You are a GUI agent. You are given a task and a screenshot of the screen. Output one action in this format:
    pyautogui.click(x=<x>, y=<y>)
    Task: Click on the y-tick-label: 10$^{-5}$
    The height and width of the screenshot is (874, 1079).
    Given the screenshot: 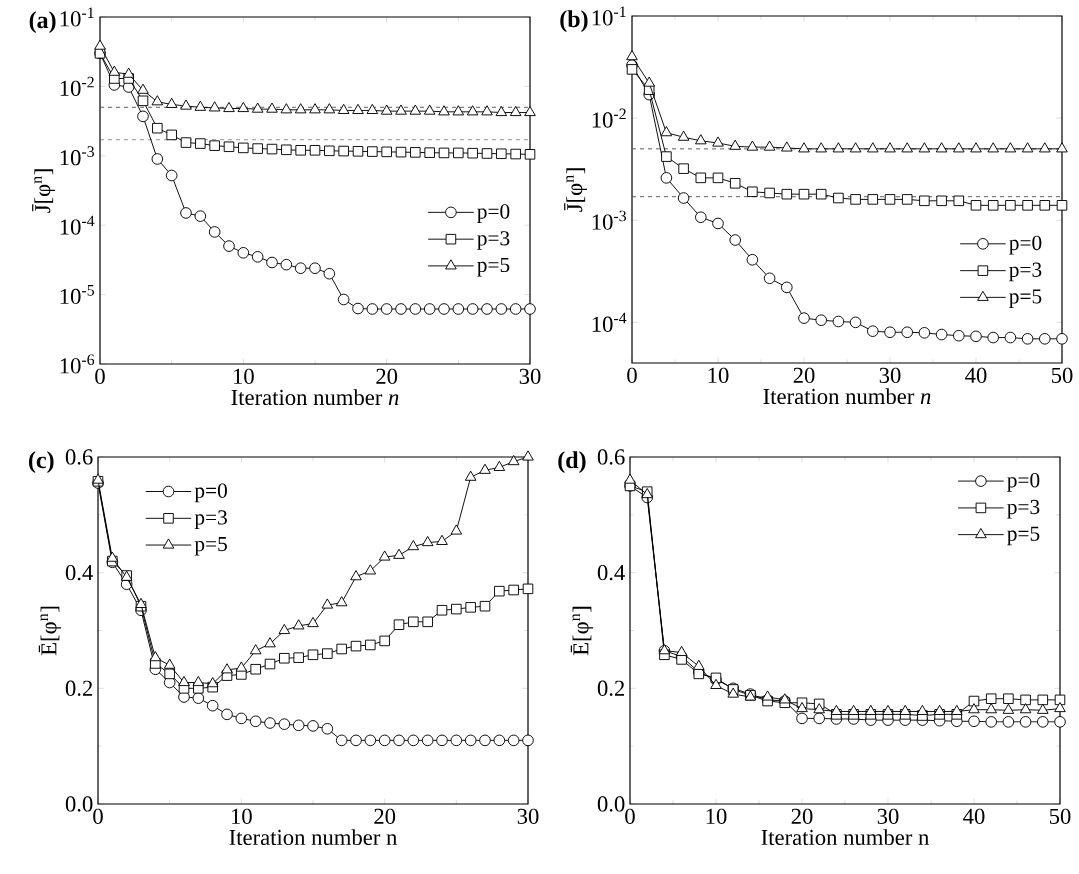 What is the action you would take?
    pyautogui.click(x=77, y=295)
    